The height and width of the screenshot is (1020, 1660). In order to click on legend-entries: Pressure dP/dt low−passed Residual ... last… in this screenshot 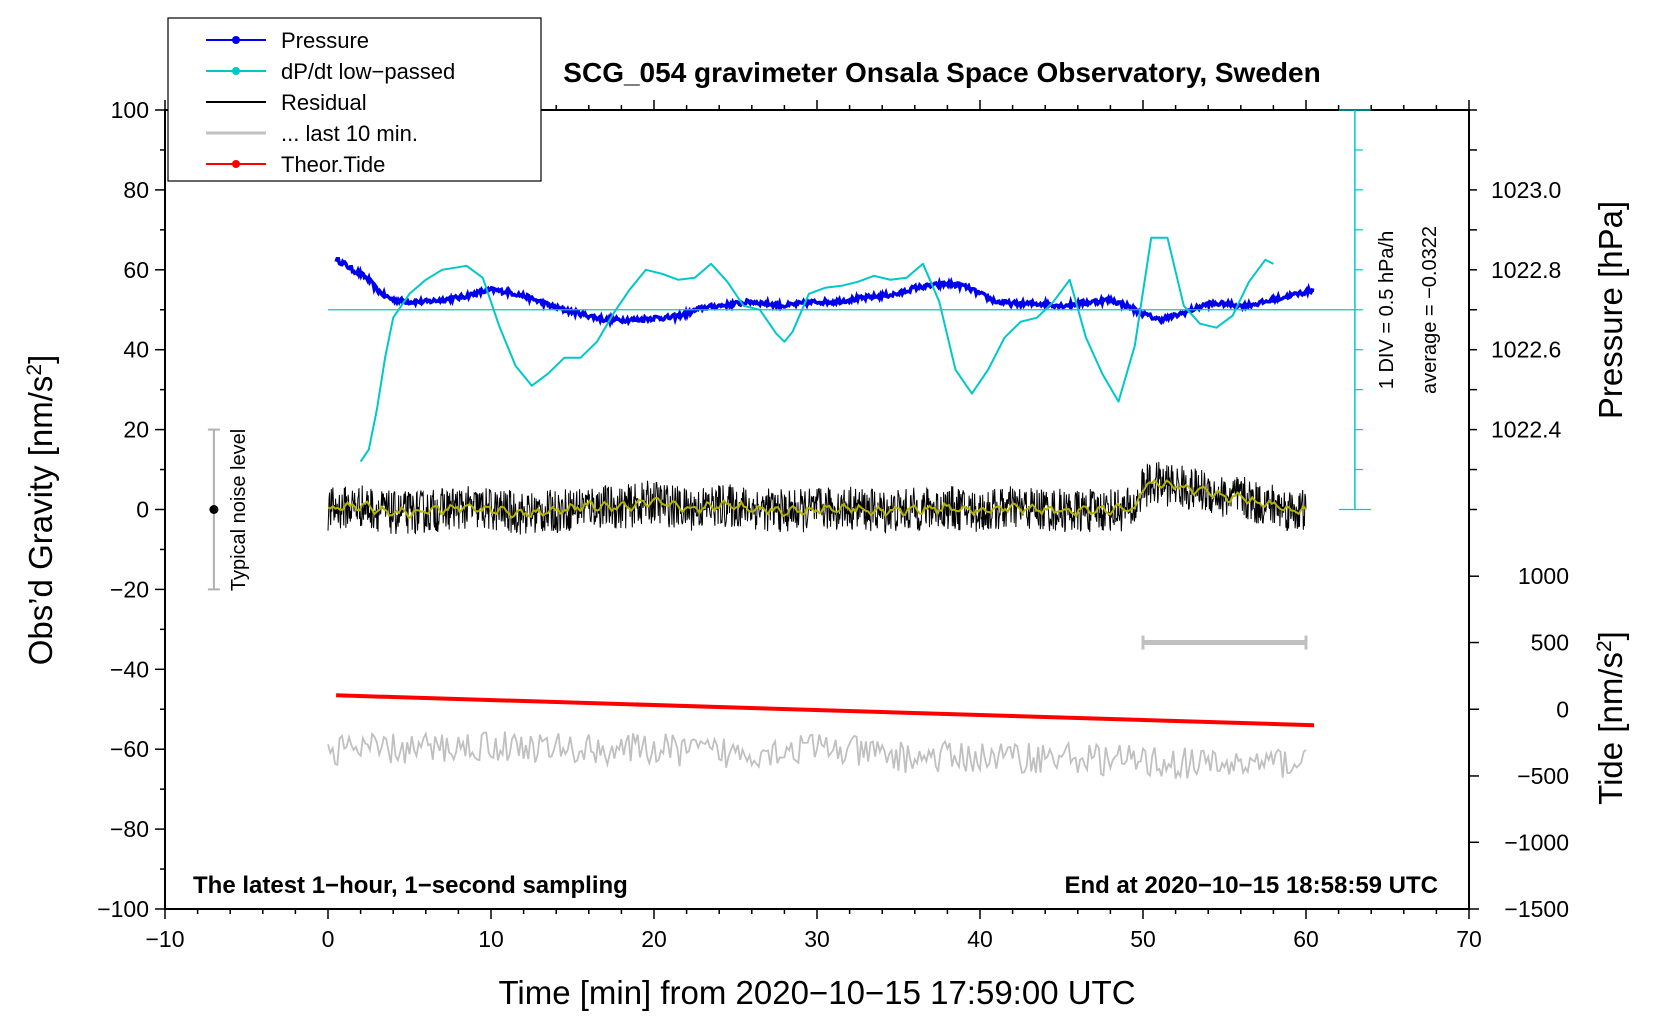, I will do `click(330, 102)`.